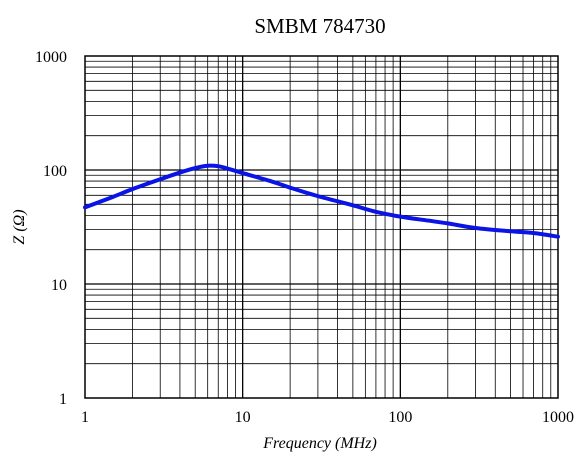  Describe the element at coordinates (51, 57) in the screenshot. I see `y-tick-label: 1000` at that location.